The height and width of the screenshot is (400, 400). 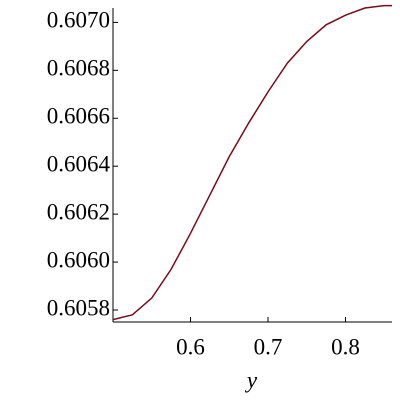 What do you see at coordinates (190, 346) in the screenshot?
I see `x-tick-label: 0.6` at bounding box center [190, 346].